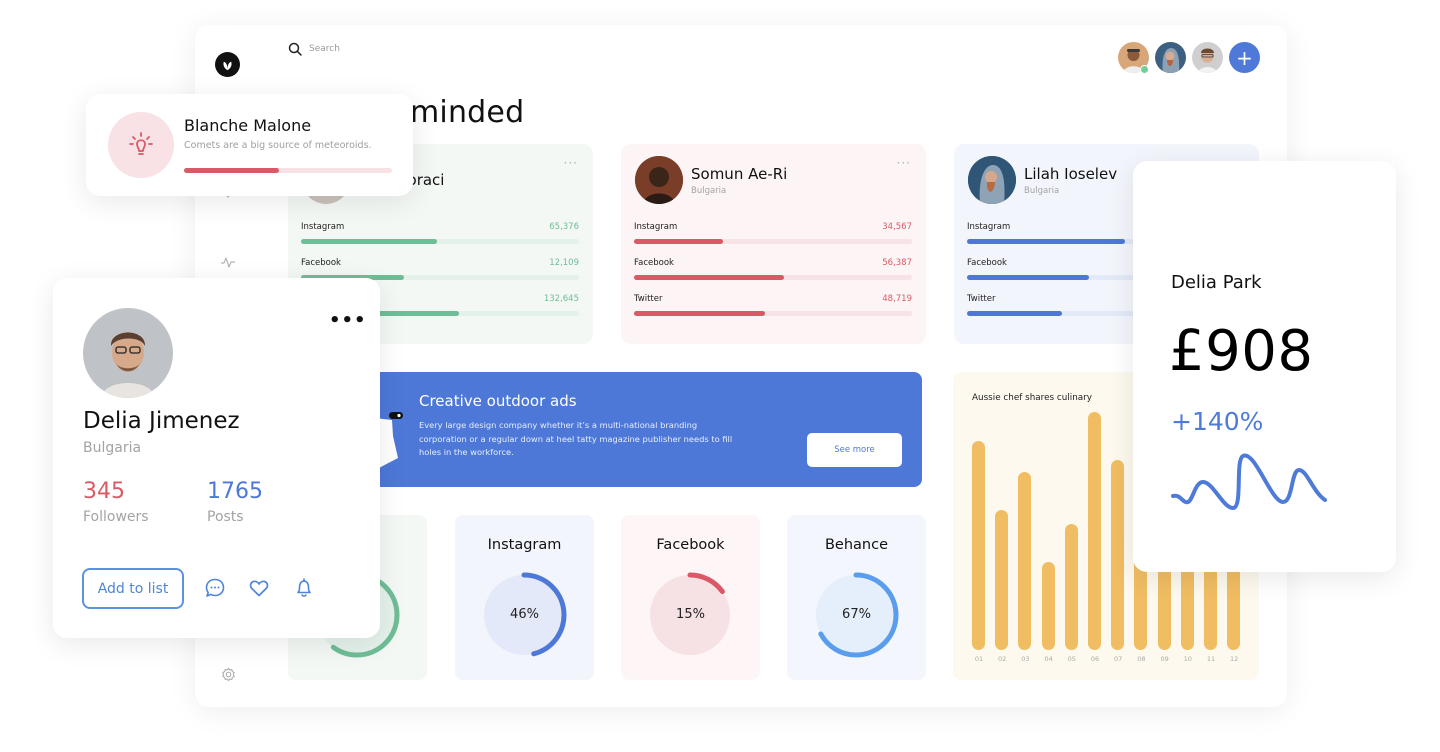 The height and width of the screenshot is (752, 1440). I want to click on page-title: minded, so click(467, 112).